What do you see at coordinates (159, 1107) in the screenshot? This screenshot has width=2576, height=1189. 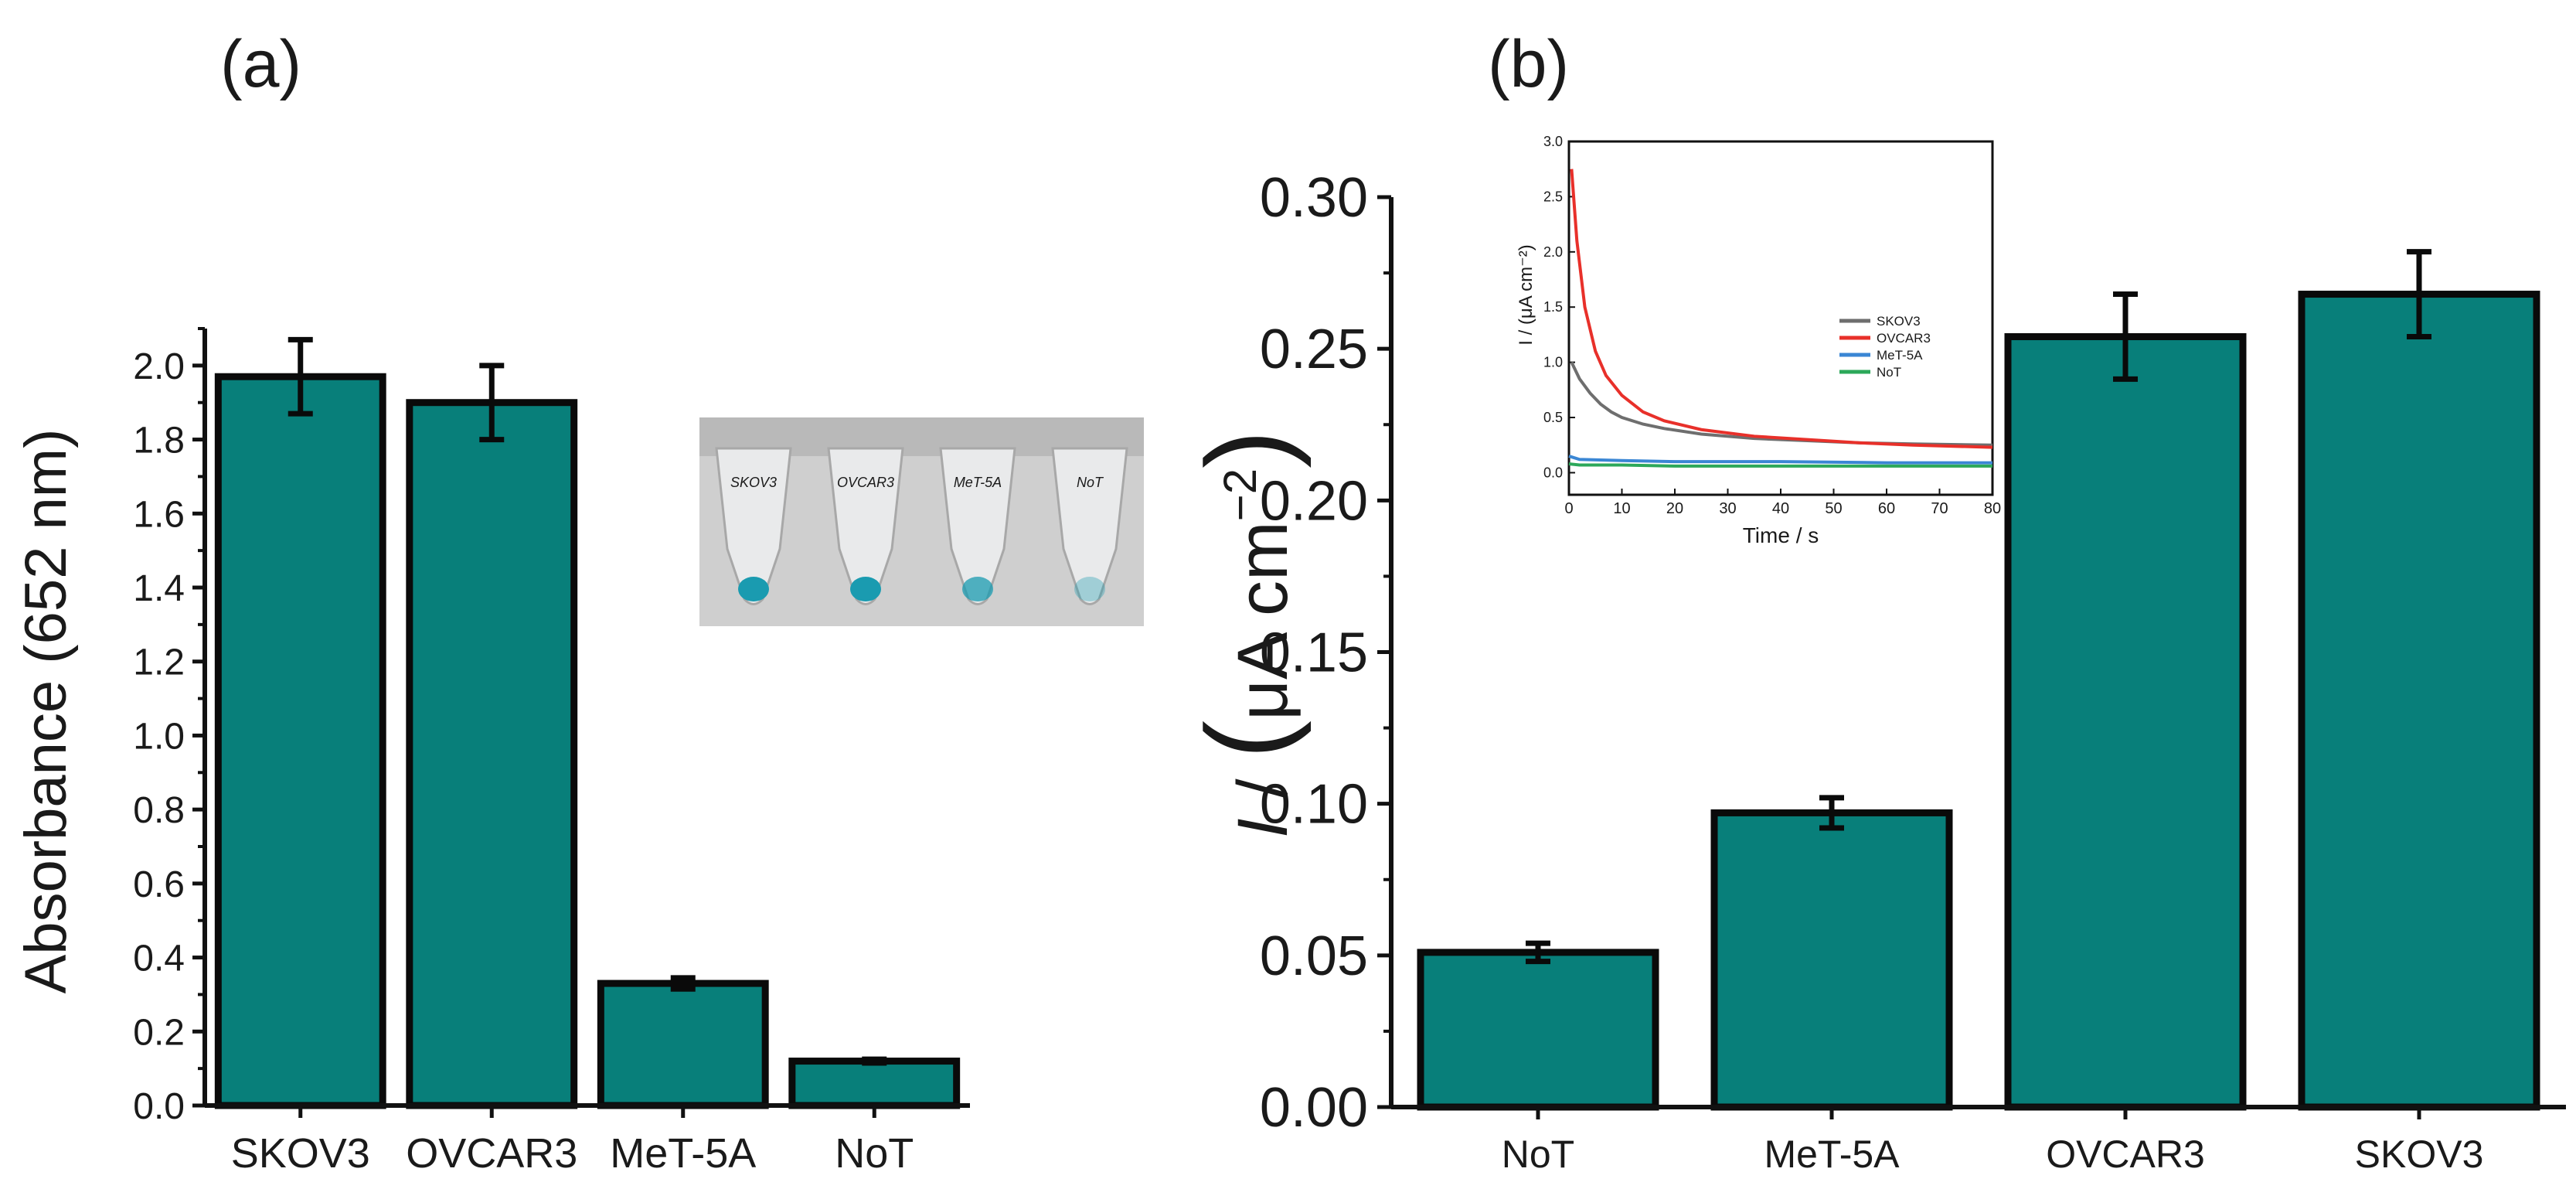 I see `y-tick-label: 0.0` at bounding box center [159, 1107].